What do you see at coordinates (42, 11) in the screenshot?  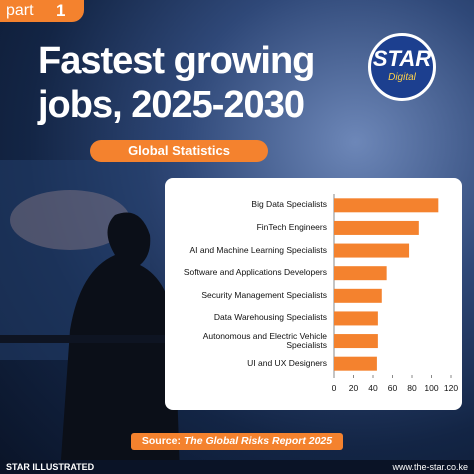 I see `part-tag: part 1` at bounding box center [42, 11].